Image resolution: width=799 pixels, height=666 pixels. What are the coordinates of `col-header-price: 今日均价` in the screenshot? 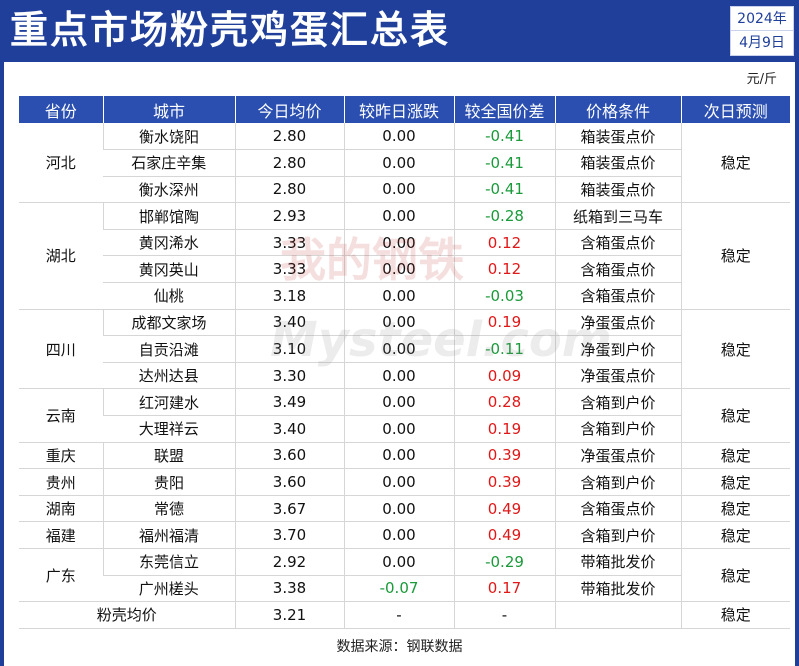 It's located at (289, 109).